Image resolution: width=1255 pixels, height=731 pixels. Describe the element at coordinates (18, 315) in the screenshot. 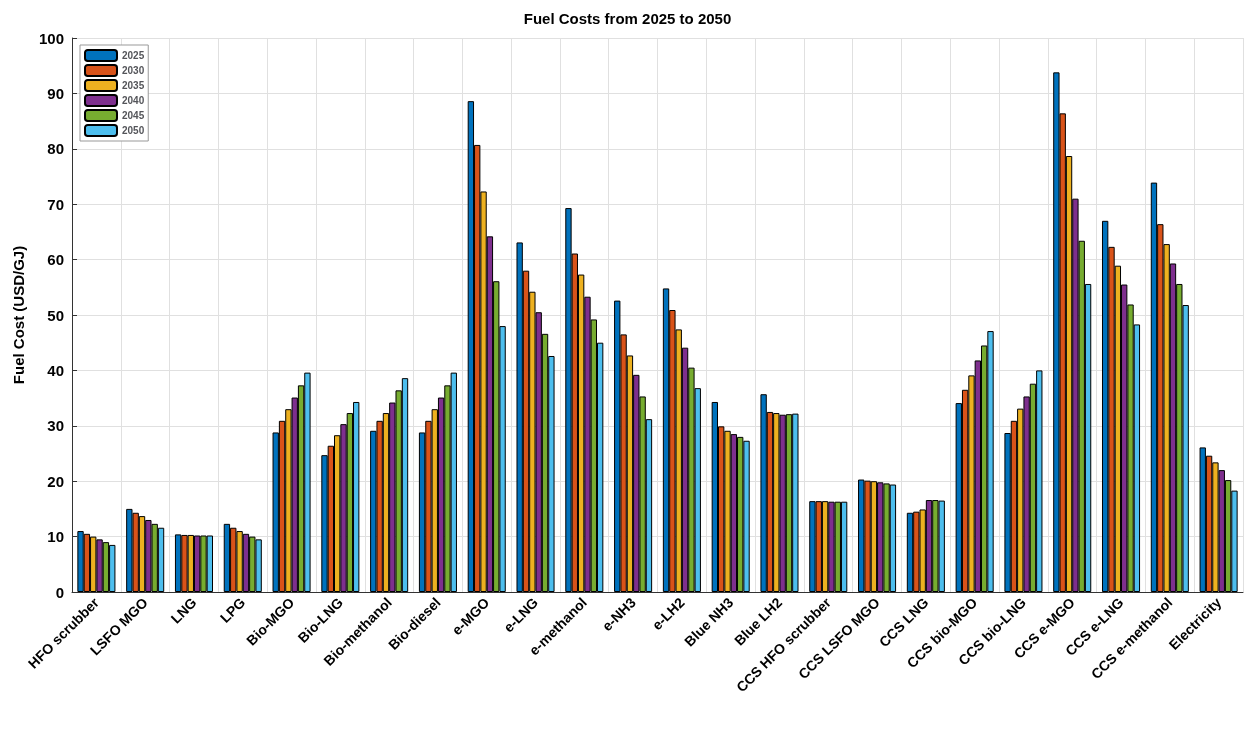

I see `y-axis-title: Fuel Cost (USD/GJ)` at that location.